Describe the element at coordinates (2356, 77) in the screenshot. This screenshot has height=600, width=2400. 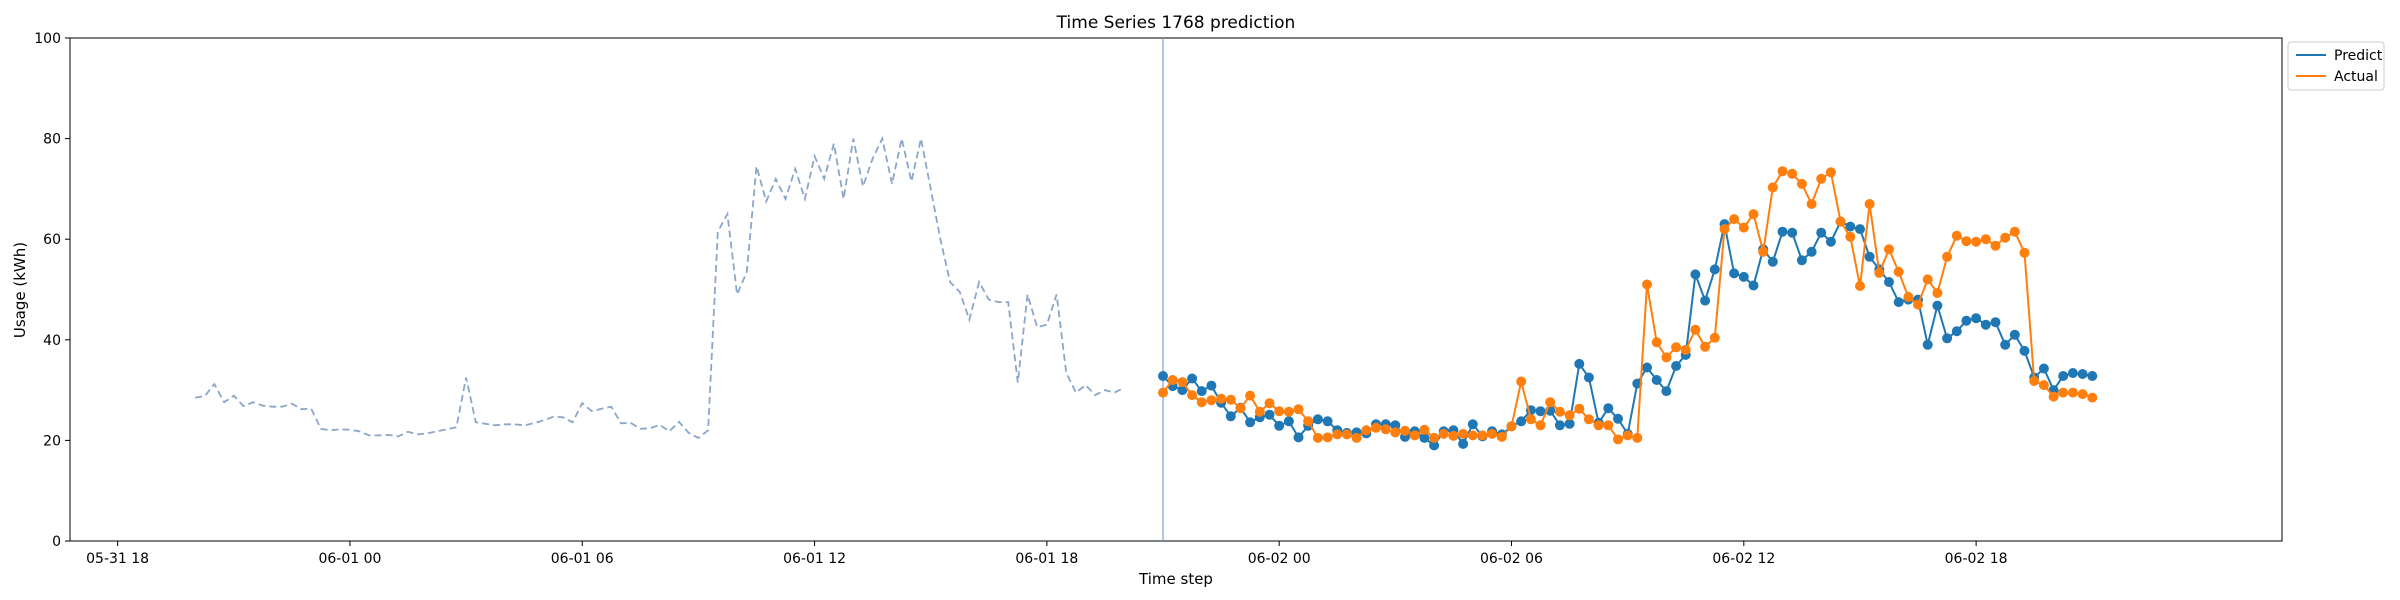
I see `legend-label-actual: Actual` at that location.